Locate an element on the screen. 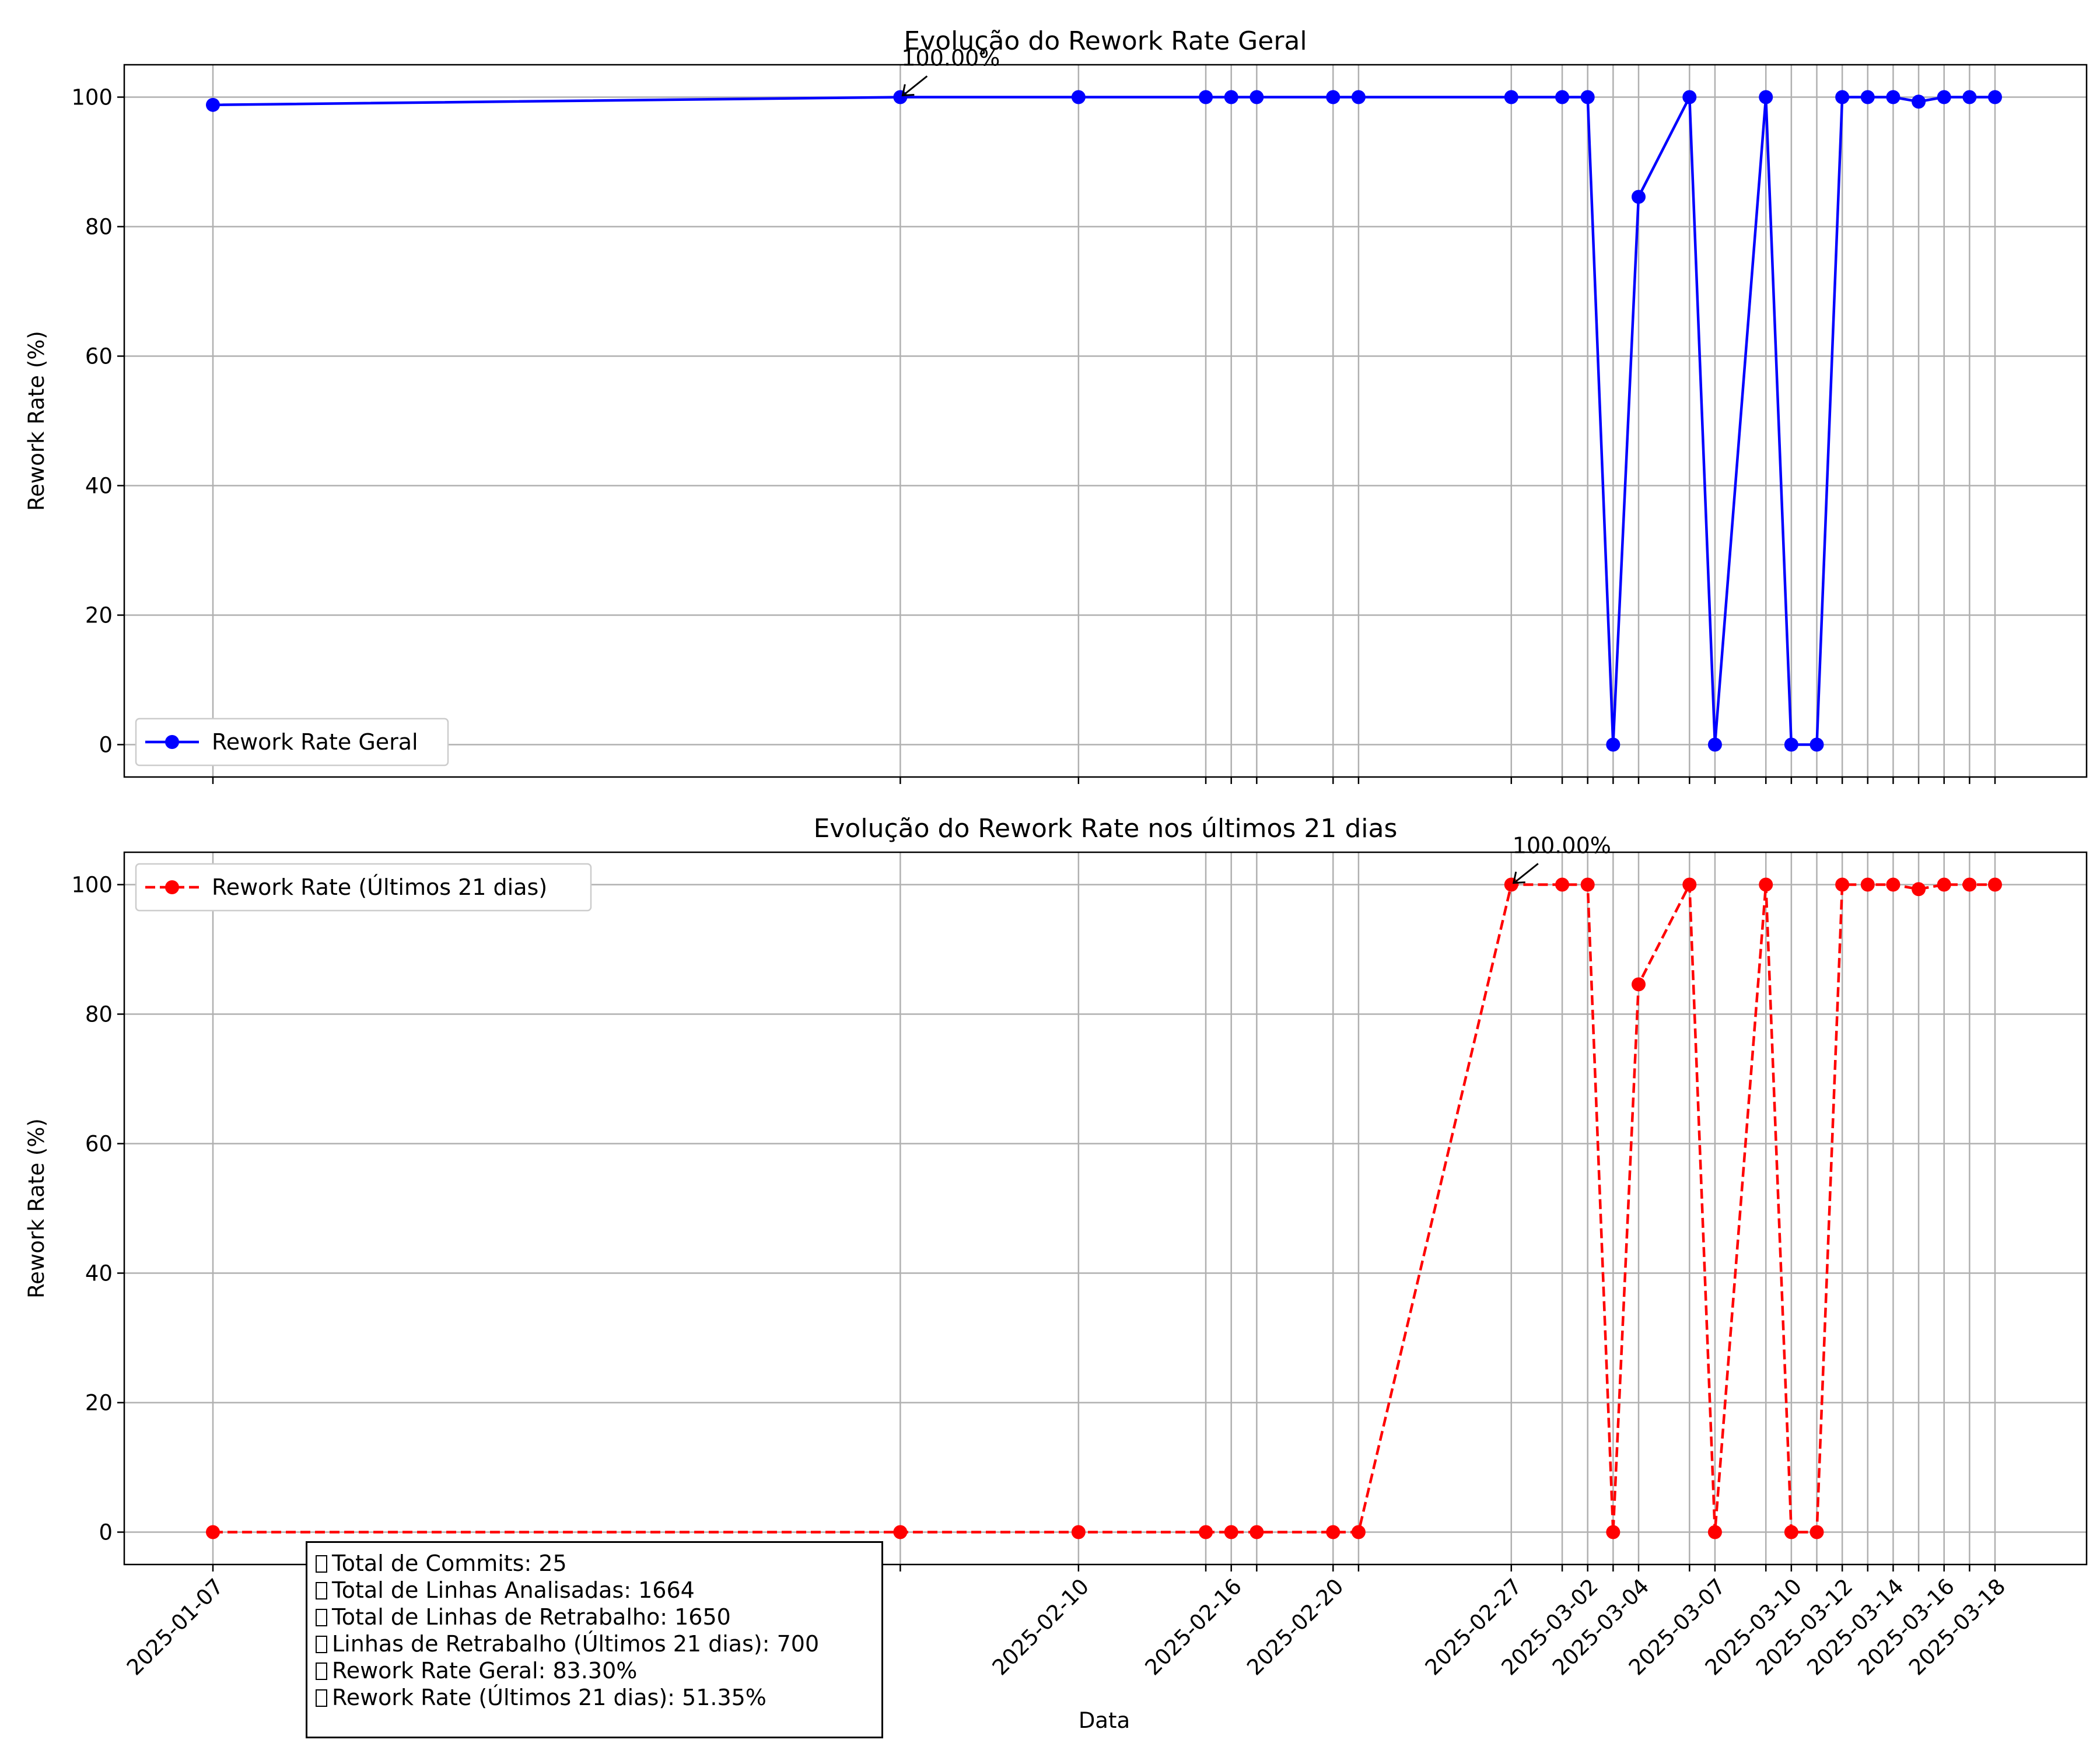 The height and width of the screenshot is (1750, 2100). stats-rework-lines: Total de Linhas de Retrabalho: 1650 is located at coordinates (531, 1617).